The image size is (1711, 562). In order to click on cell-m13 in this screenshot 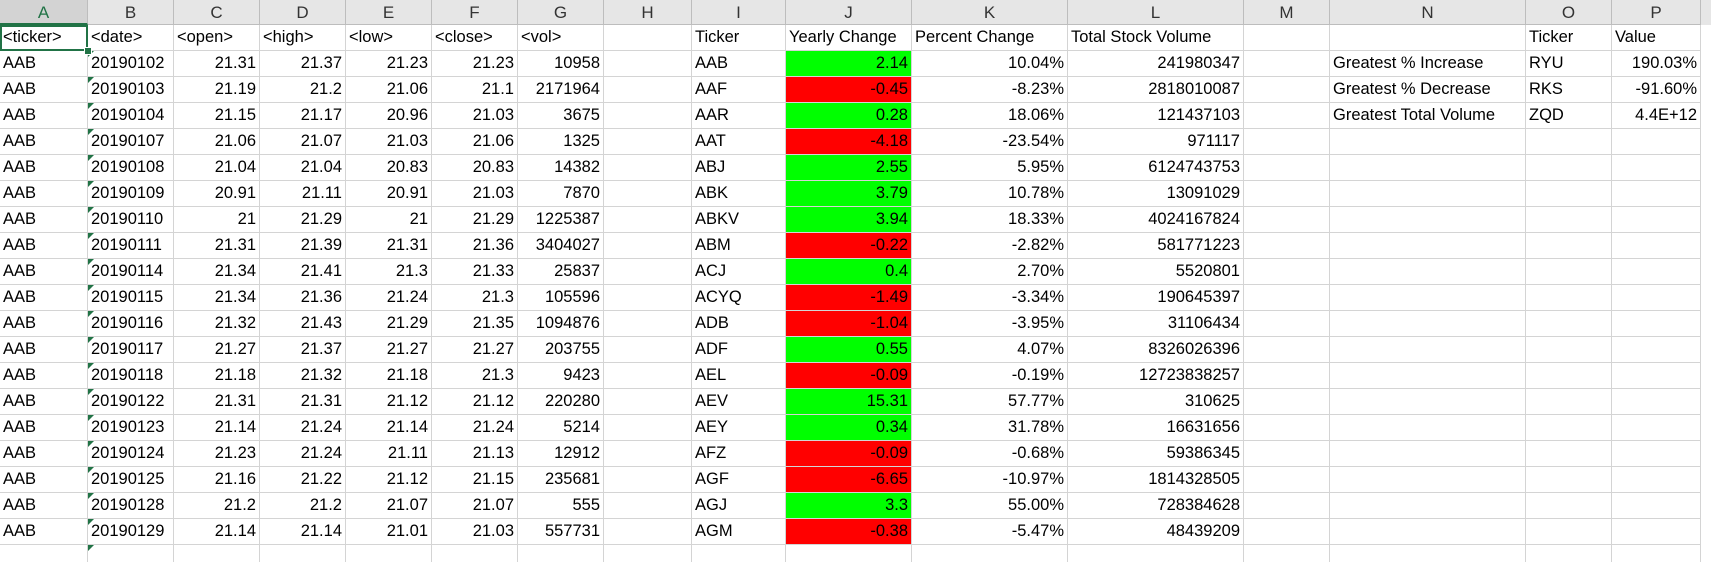, I will do `click(1287, 350)`.